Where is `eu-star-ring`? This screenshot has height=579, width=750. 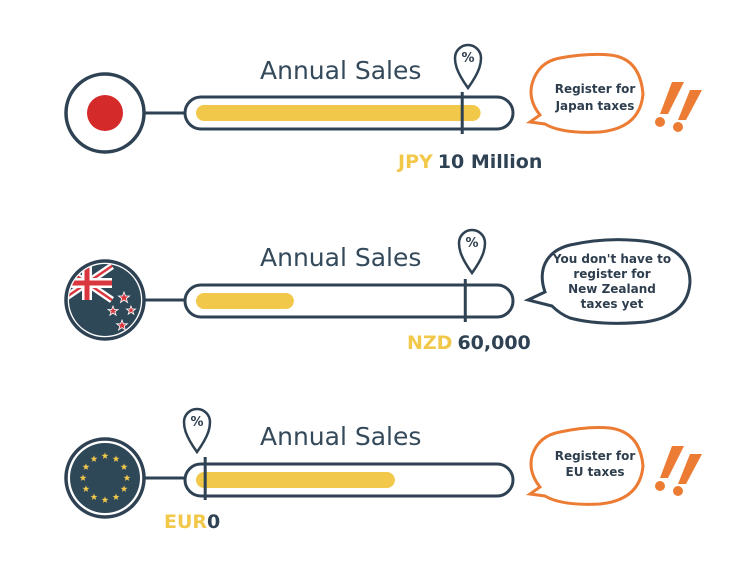 eu-star-ring is located at coordinates (105, 477).